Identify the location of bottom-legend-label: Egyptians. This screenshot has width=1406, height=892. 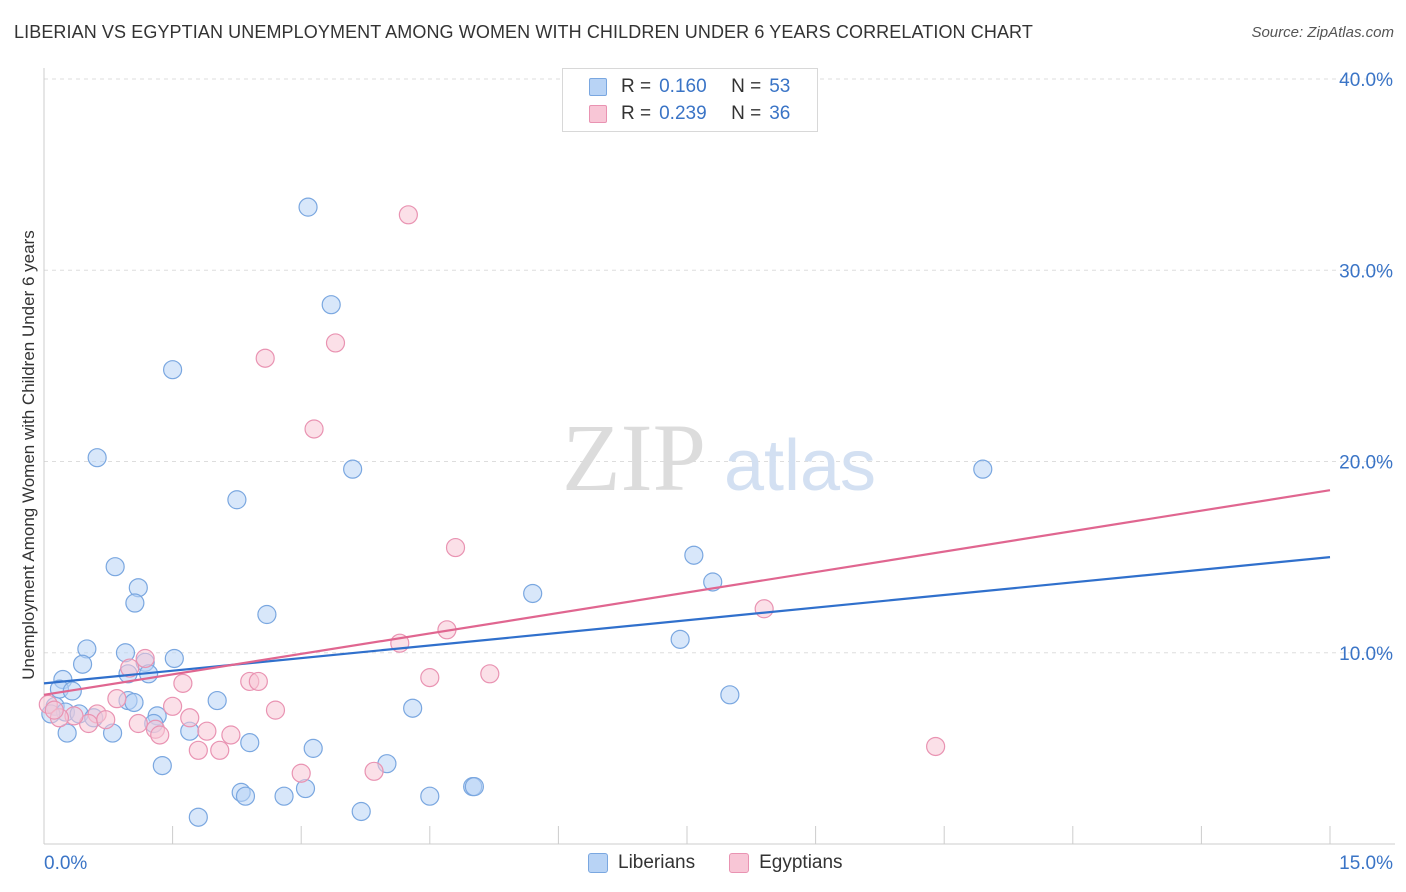
(801, 862).